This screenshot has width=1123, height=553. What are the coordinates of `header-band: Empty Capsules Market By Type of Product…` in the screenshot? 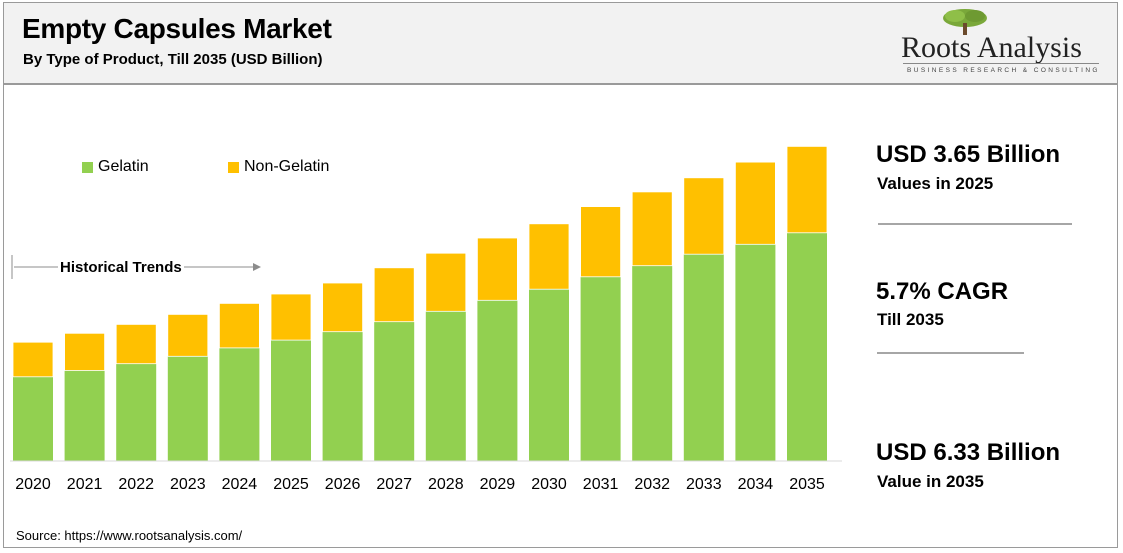 It's located at (560, 44).